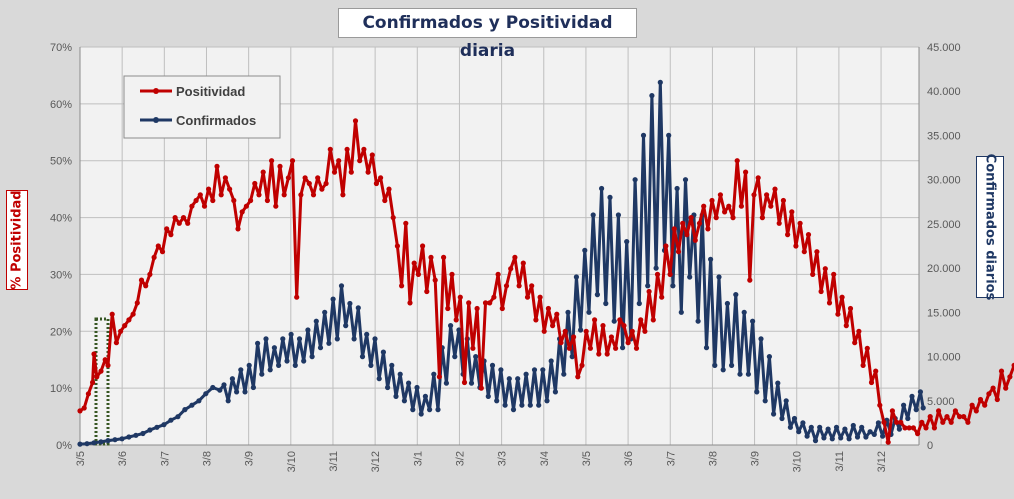  What do you see at coordinates (990, 227) in the screenshot?
I see `y-axis-right-label: Confirmados diarios` at bounding box center [990, 227].